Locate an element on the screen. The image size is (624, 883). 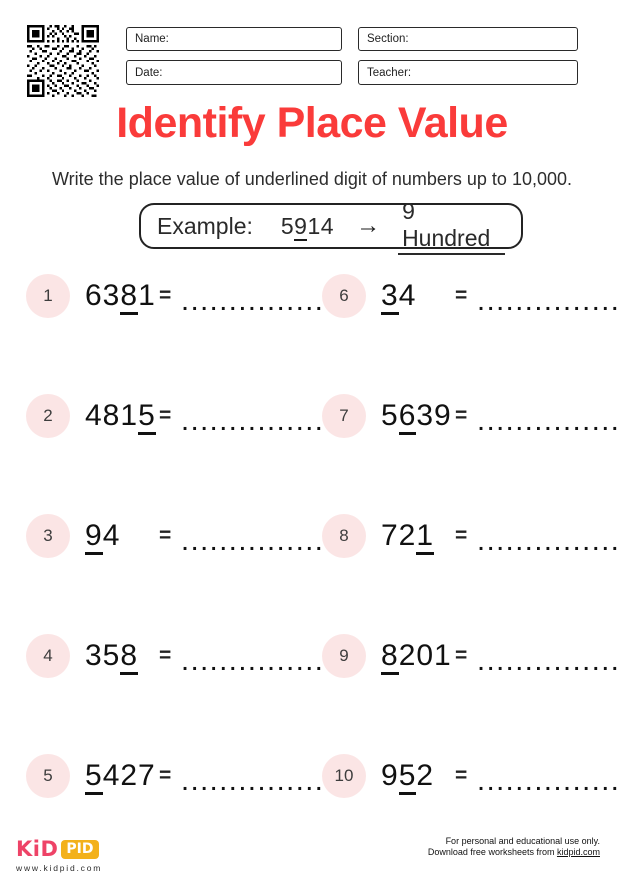
footer-note-line2: Download free worksheets from kidpid.com is located at coordinates (514, 852).